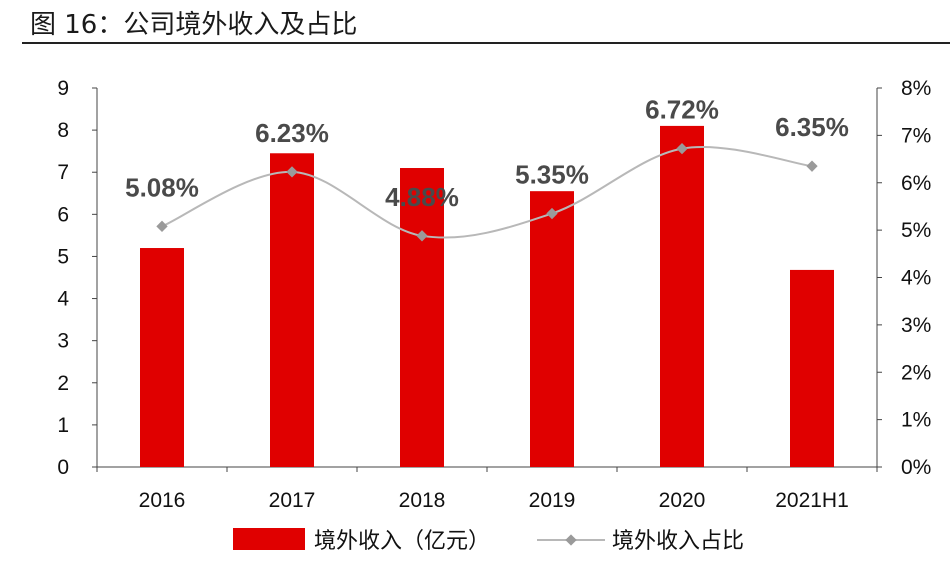 Image resolution: width=950 pixels, height=568 pixels. Describe the element at coordinates (678, 541) in the screenshot. I see `legend-label-line: 境外收入占比` at that location.